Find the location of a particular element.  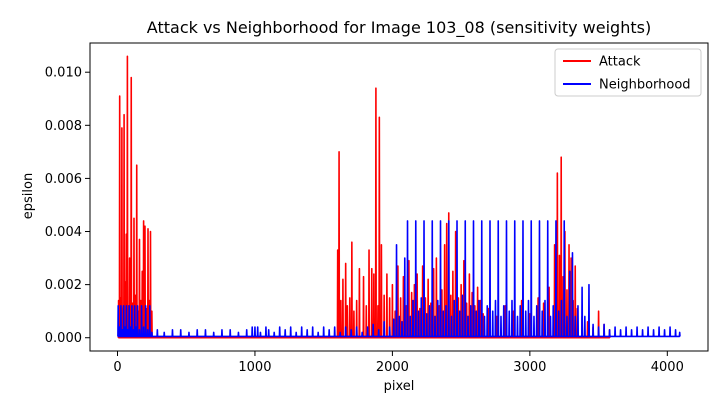

x-tick-label: 2000 is located at coordinates (392, 367).